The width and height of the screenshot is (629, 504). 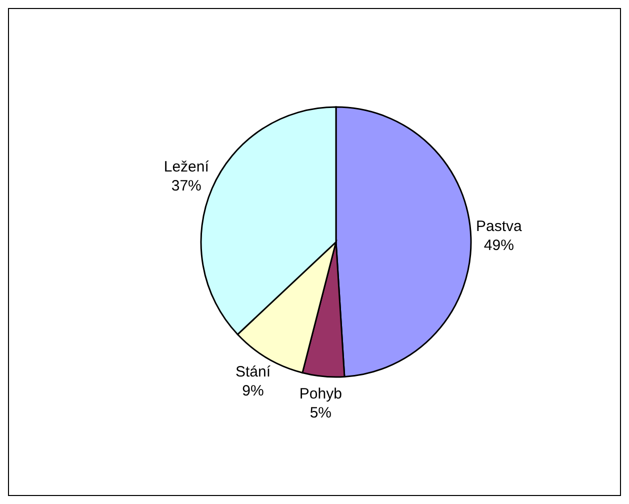 What do you see at coordinates (499, 226) in the screenshot?
I see `slice-label: Pastva` at bounding box center [499, 226].